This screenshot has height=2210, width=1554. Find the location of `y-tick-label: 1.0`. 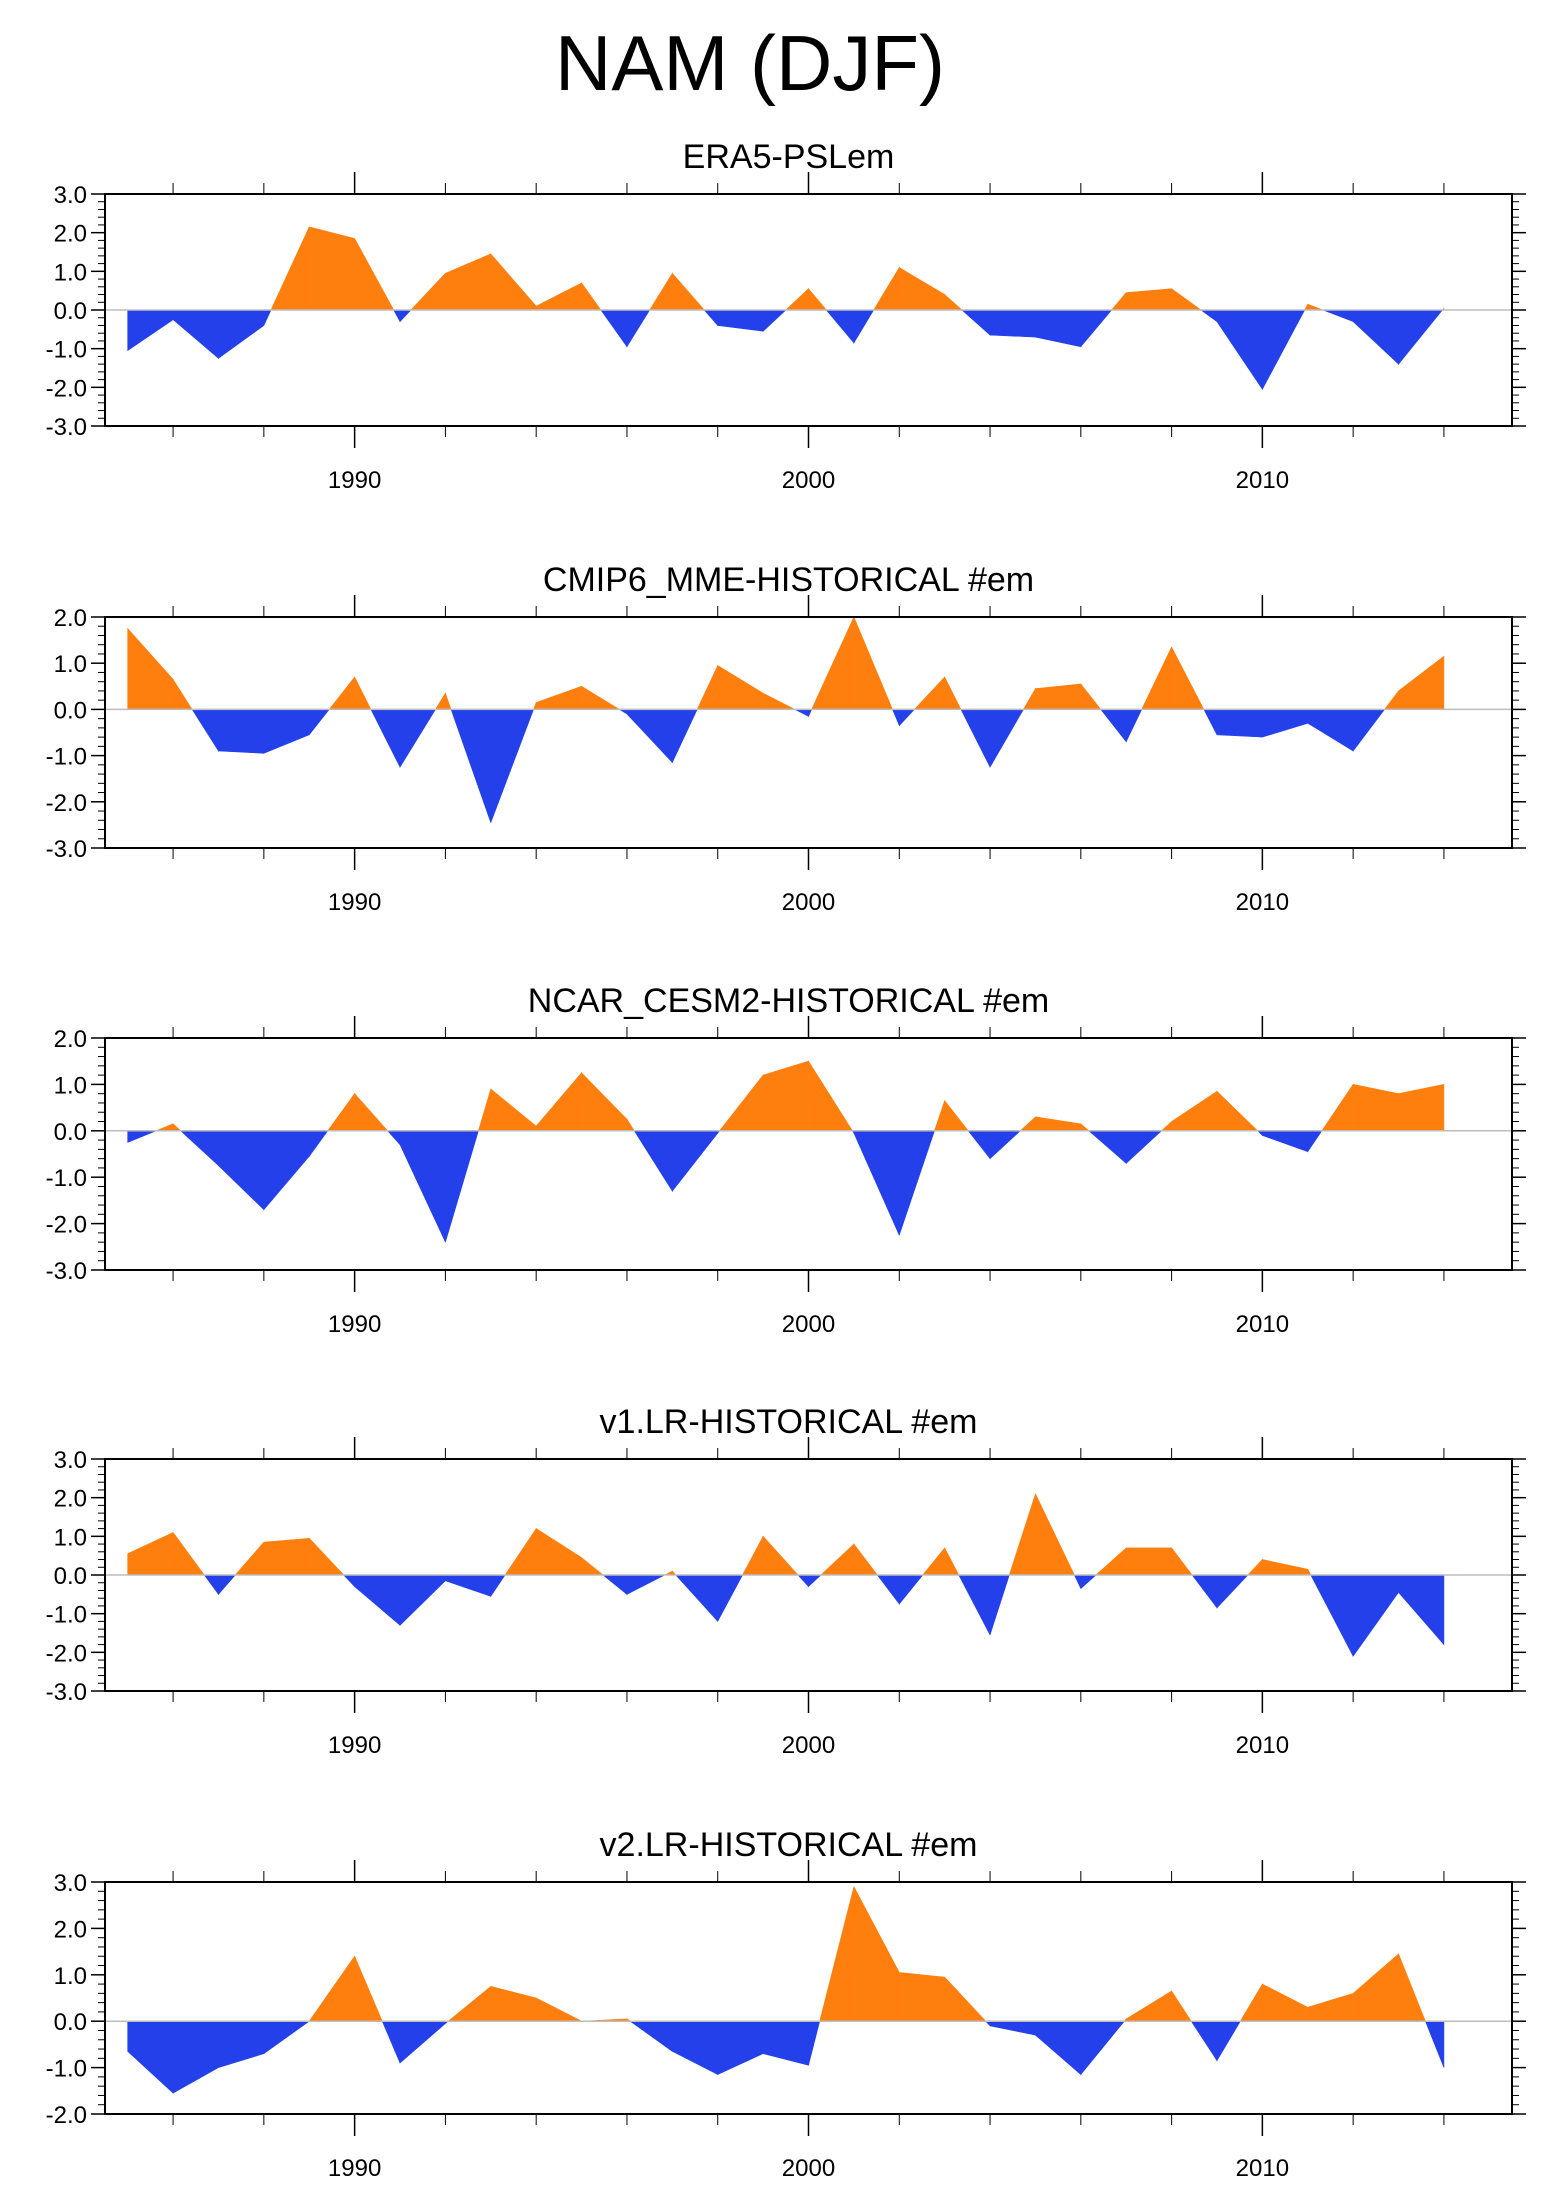

y-tick-label: 1.0 is located at coordinates (70, 664).